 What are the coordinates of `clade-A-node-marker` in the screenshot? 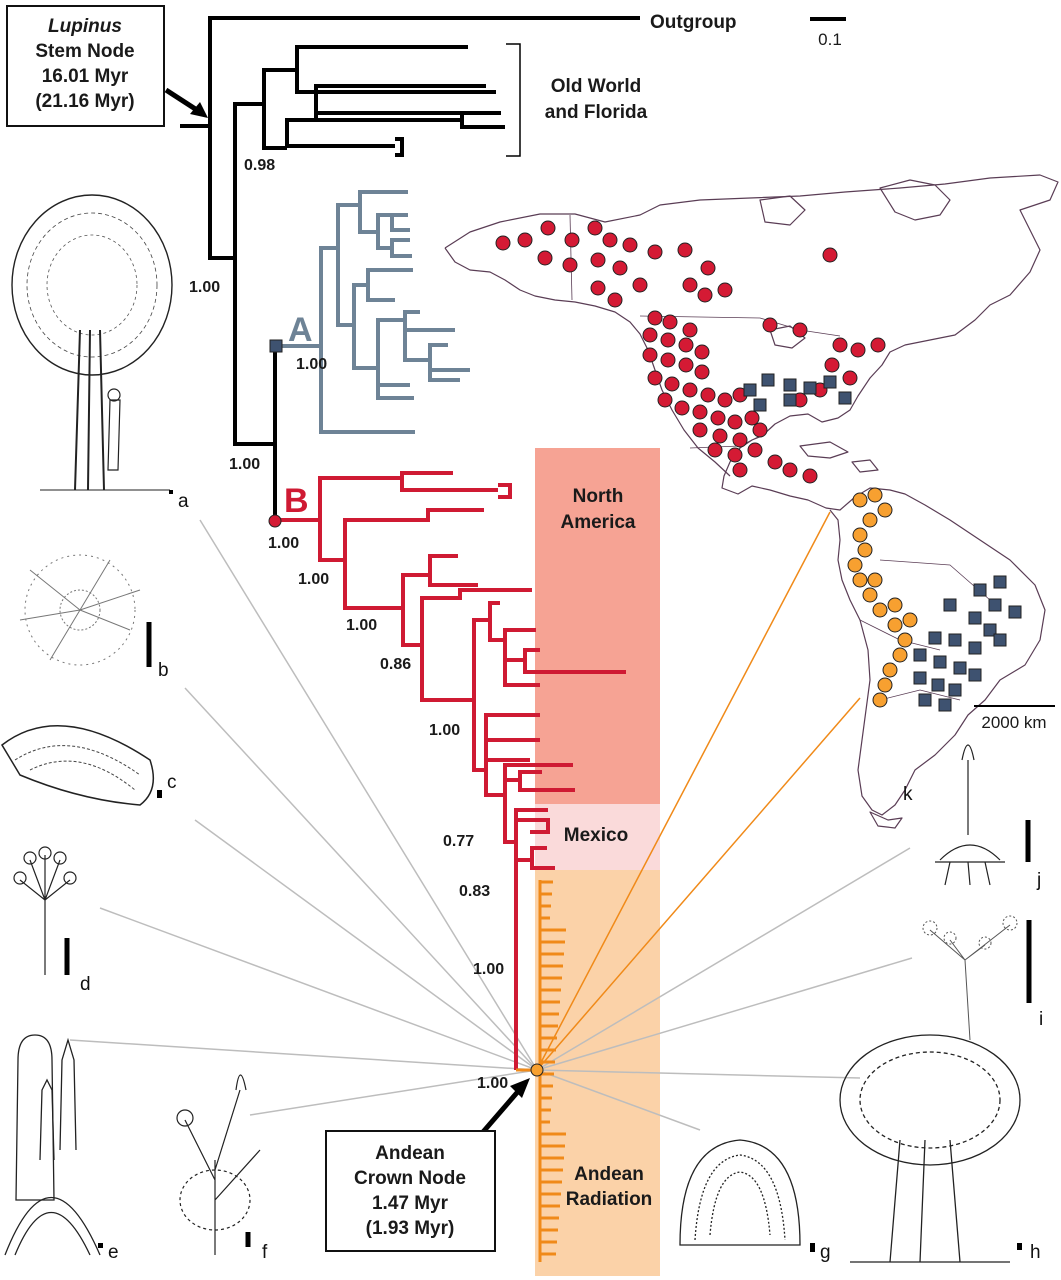 It's located at (276, 346).